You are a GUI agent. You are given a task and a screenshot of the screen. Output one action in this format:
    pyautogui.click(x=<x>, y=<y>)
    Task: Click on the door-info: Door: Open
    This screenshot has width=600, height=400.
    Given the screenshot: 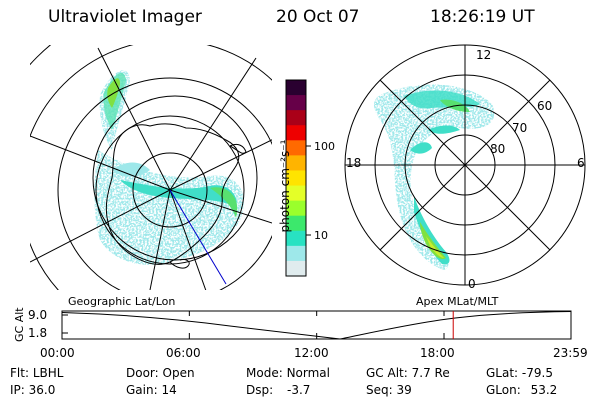 What is the action you would take?
    pyautogui.click(x=160, y=373)
    